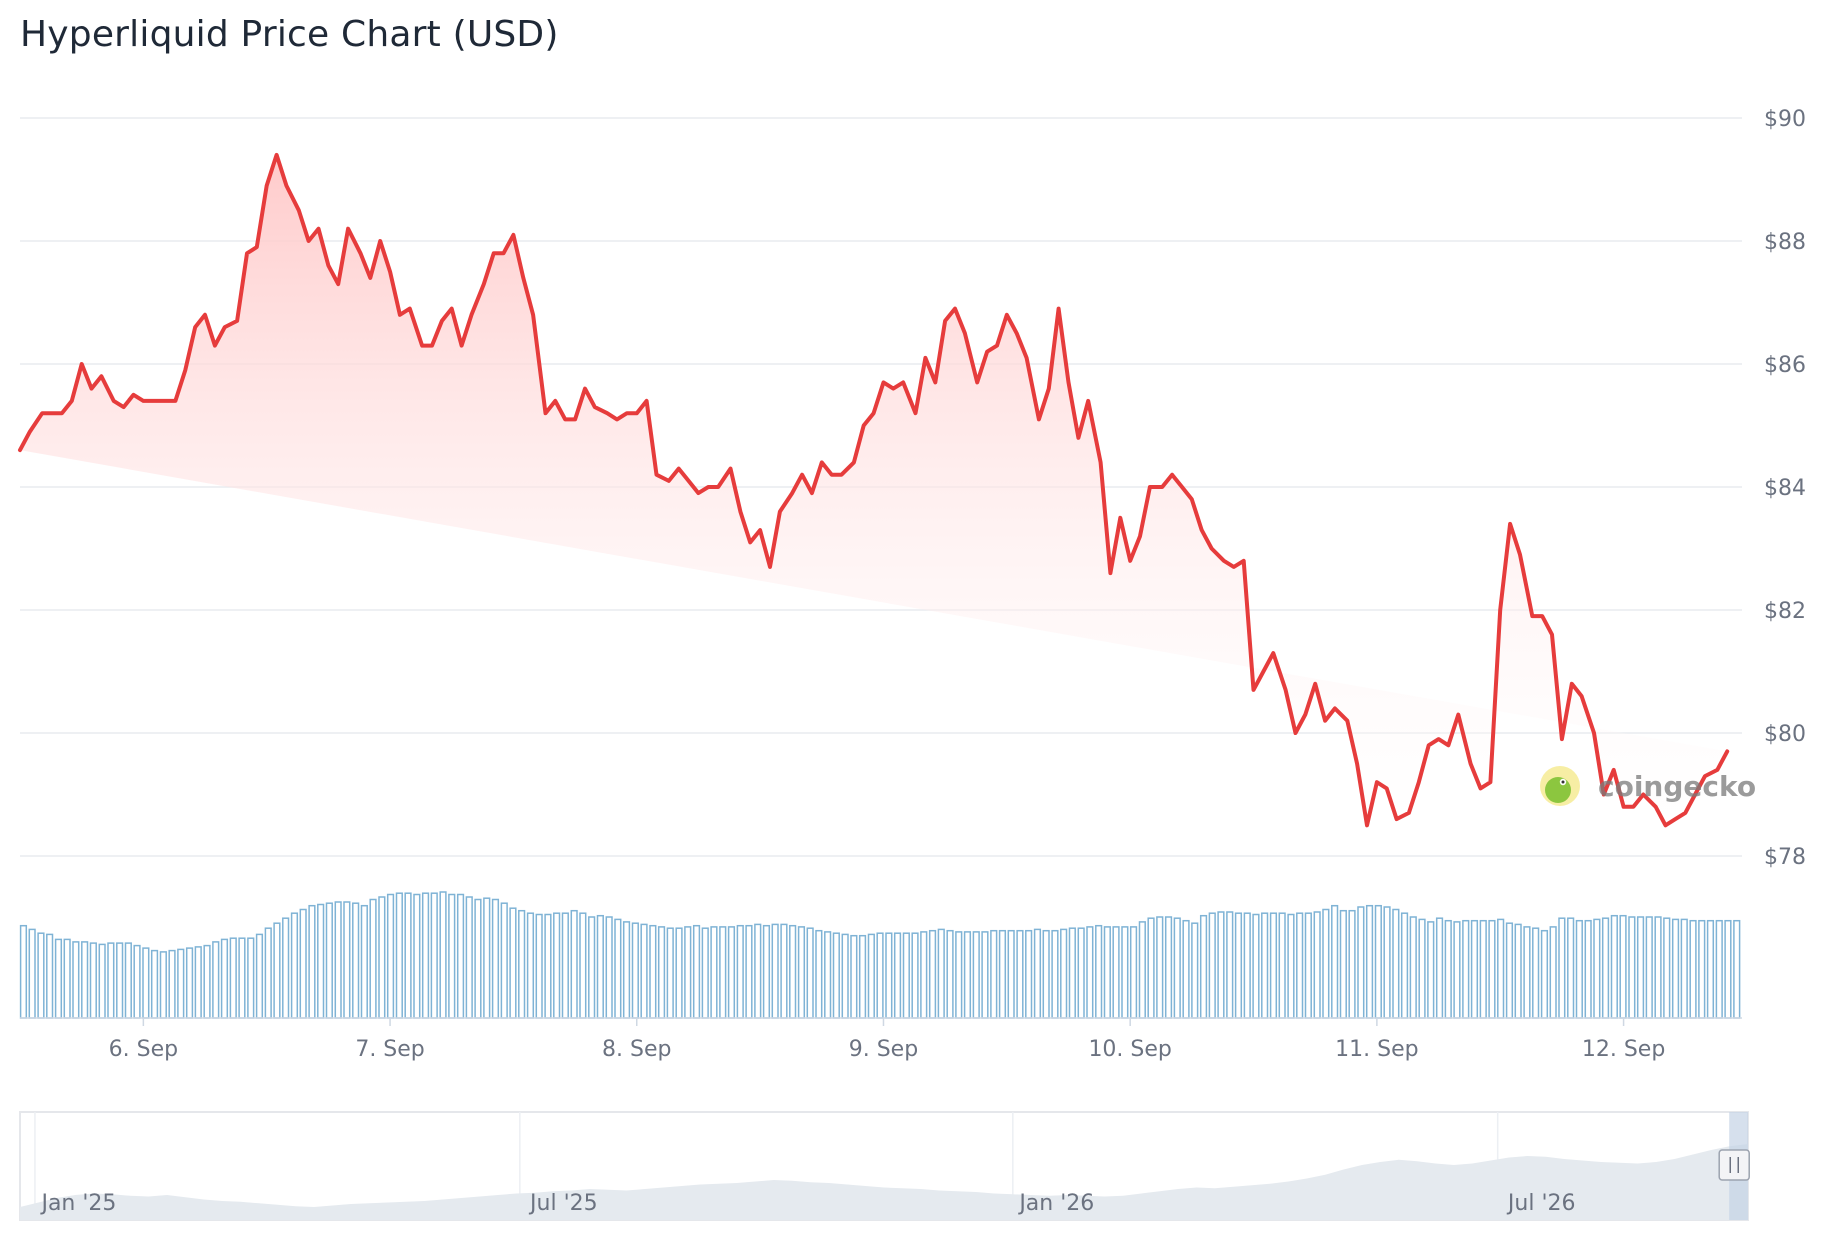  I want to click on x-tick-label: 7. Sep, so click(389, 1049).